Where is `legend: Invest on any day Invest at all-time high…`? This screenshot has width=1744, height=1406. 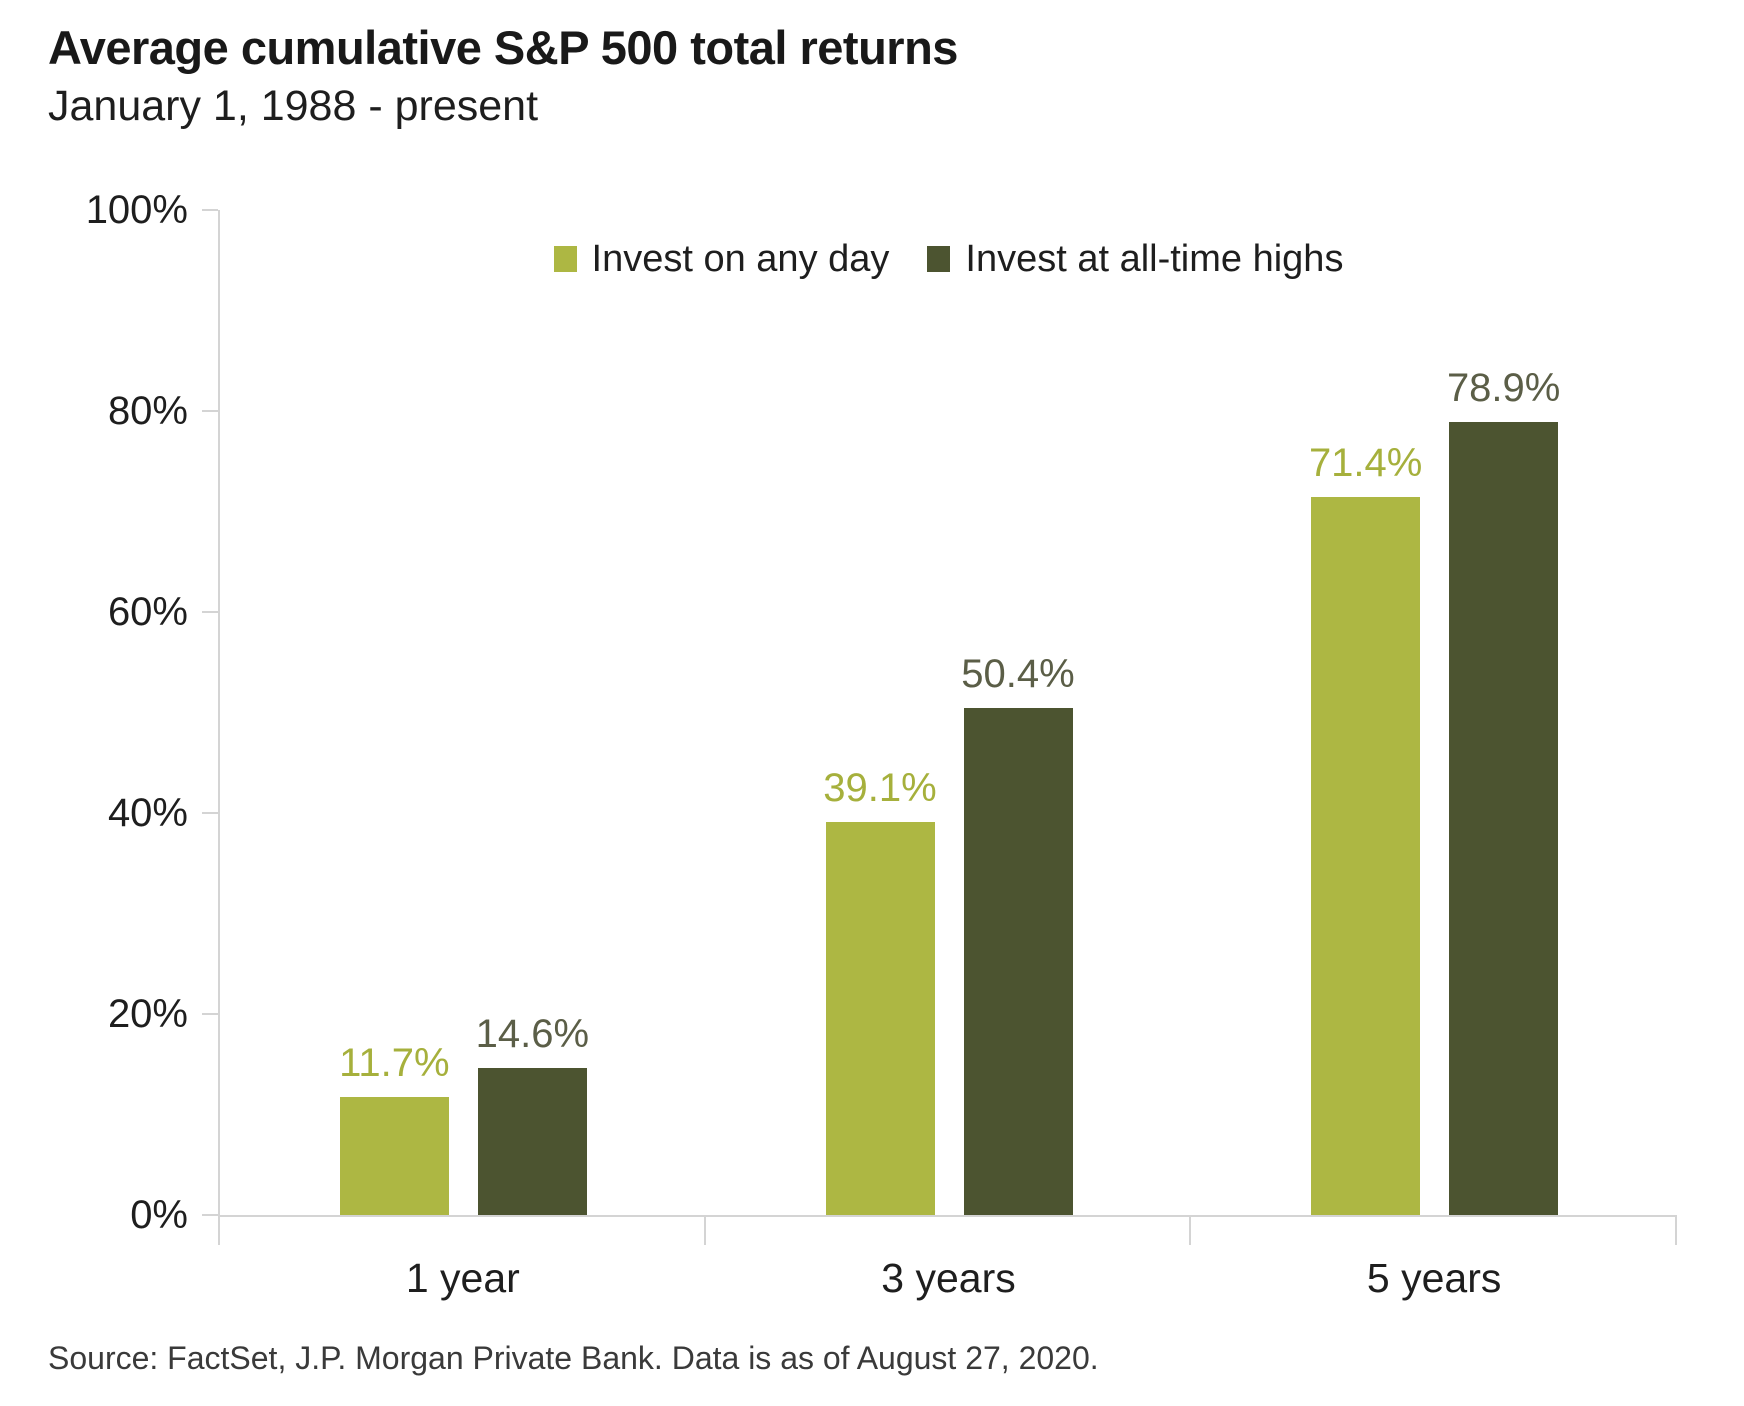
legend: Invest on any day Invest at all-time high… is located at coordinates (948, 259).